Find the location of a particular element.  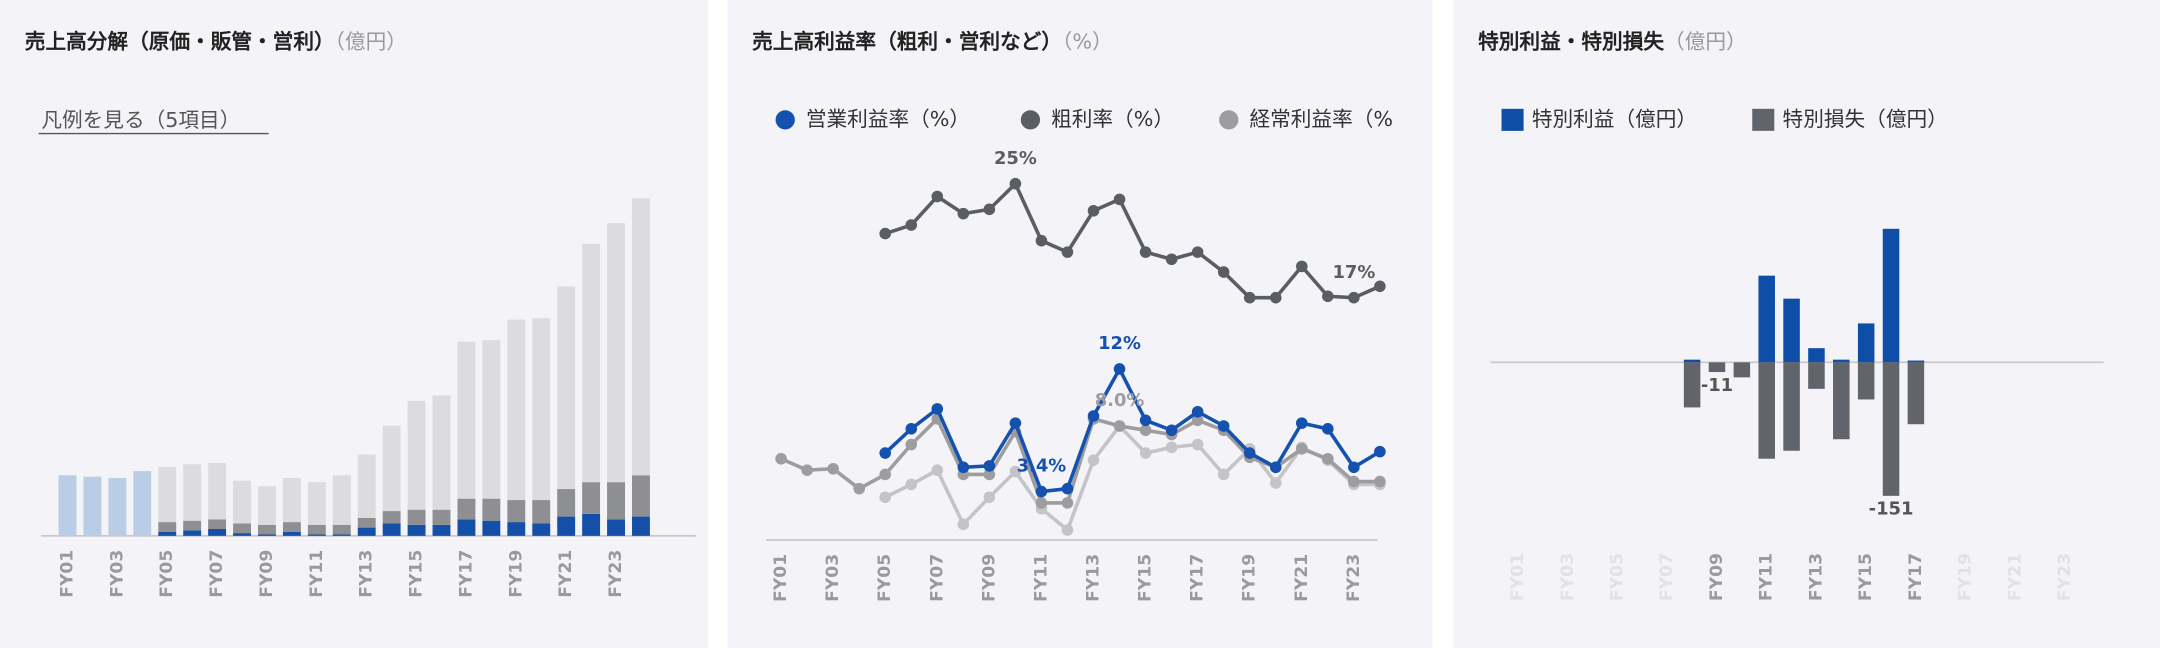

title: 売上高分解（原価・販管・営利） is located at coordinates (180, 42).